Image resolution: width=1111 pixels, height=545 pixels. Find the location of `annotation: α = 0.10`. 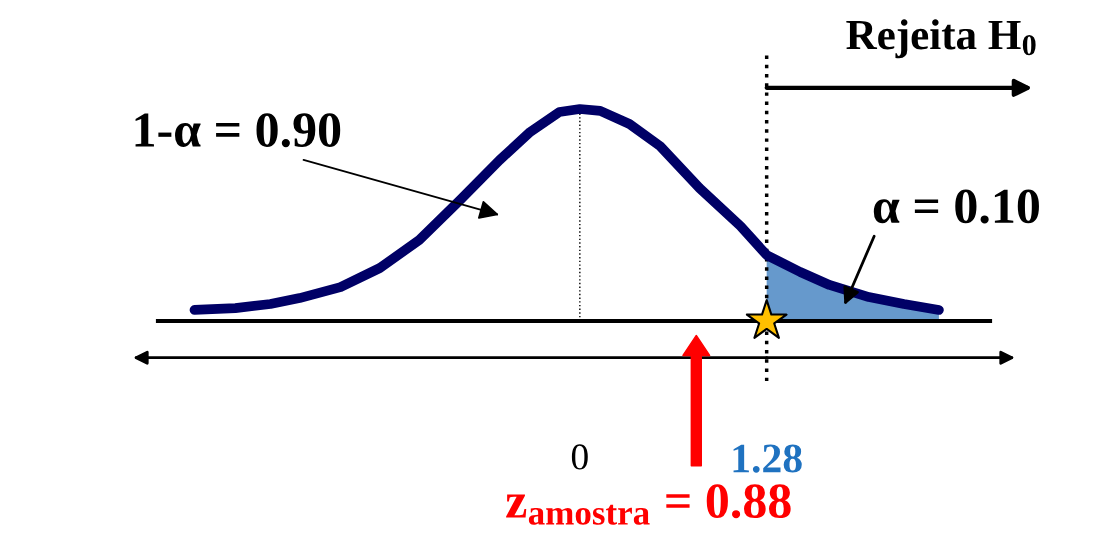

annotation: α = 0.10 is located at coordinates (956, 206).